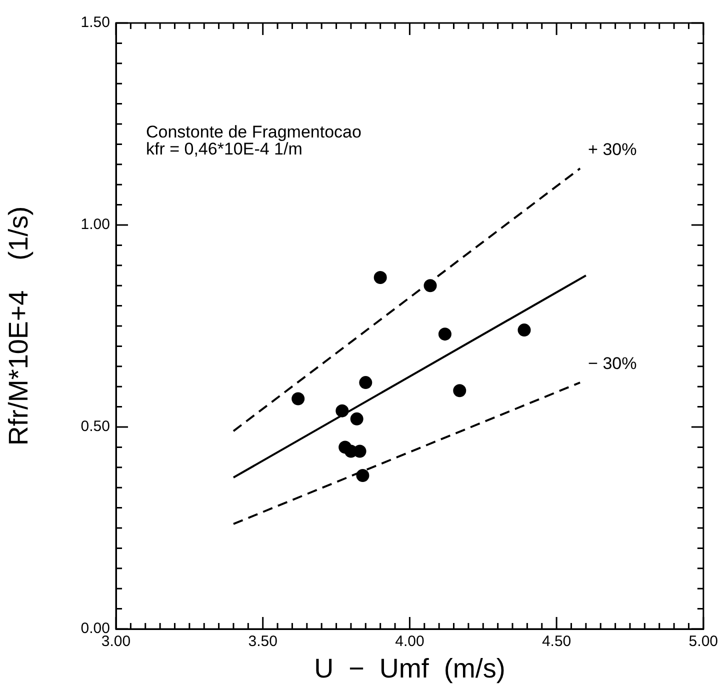 The height and width of the screenshot is (686, 722). What do you see at coordinates (612, 150) in the screenshot?
I see `annotation: + 30%` at bounding box center [612, 150].